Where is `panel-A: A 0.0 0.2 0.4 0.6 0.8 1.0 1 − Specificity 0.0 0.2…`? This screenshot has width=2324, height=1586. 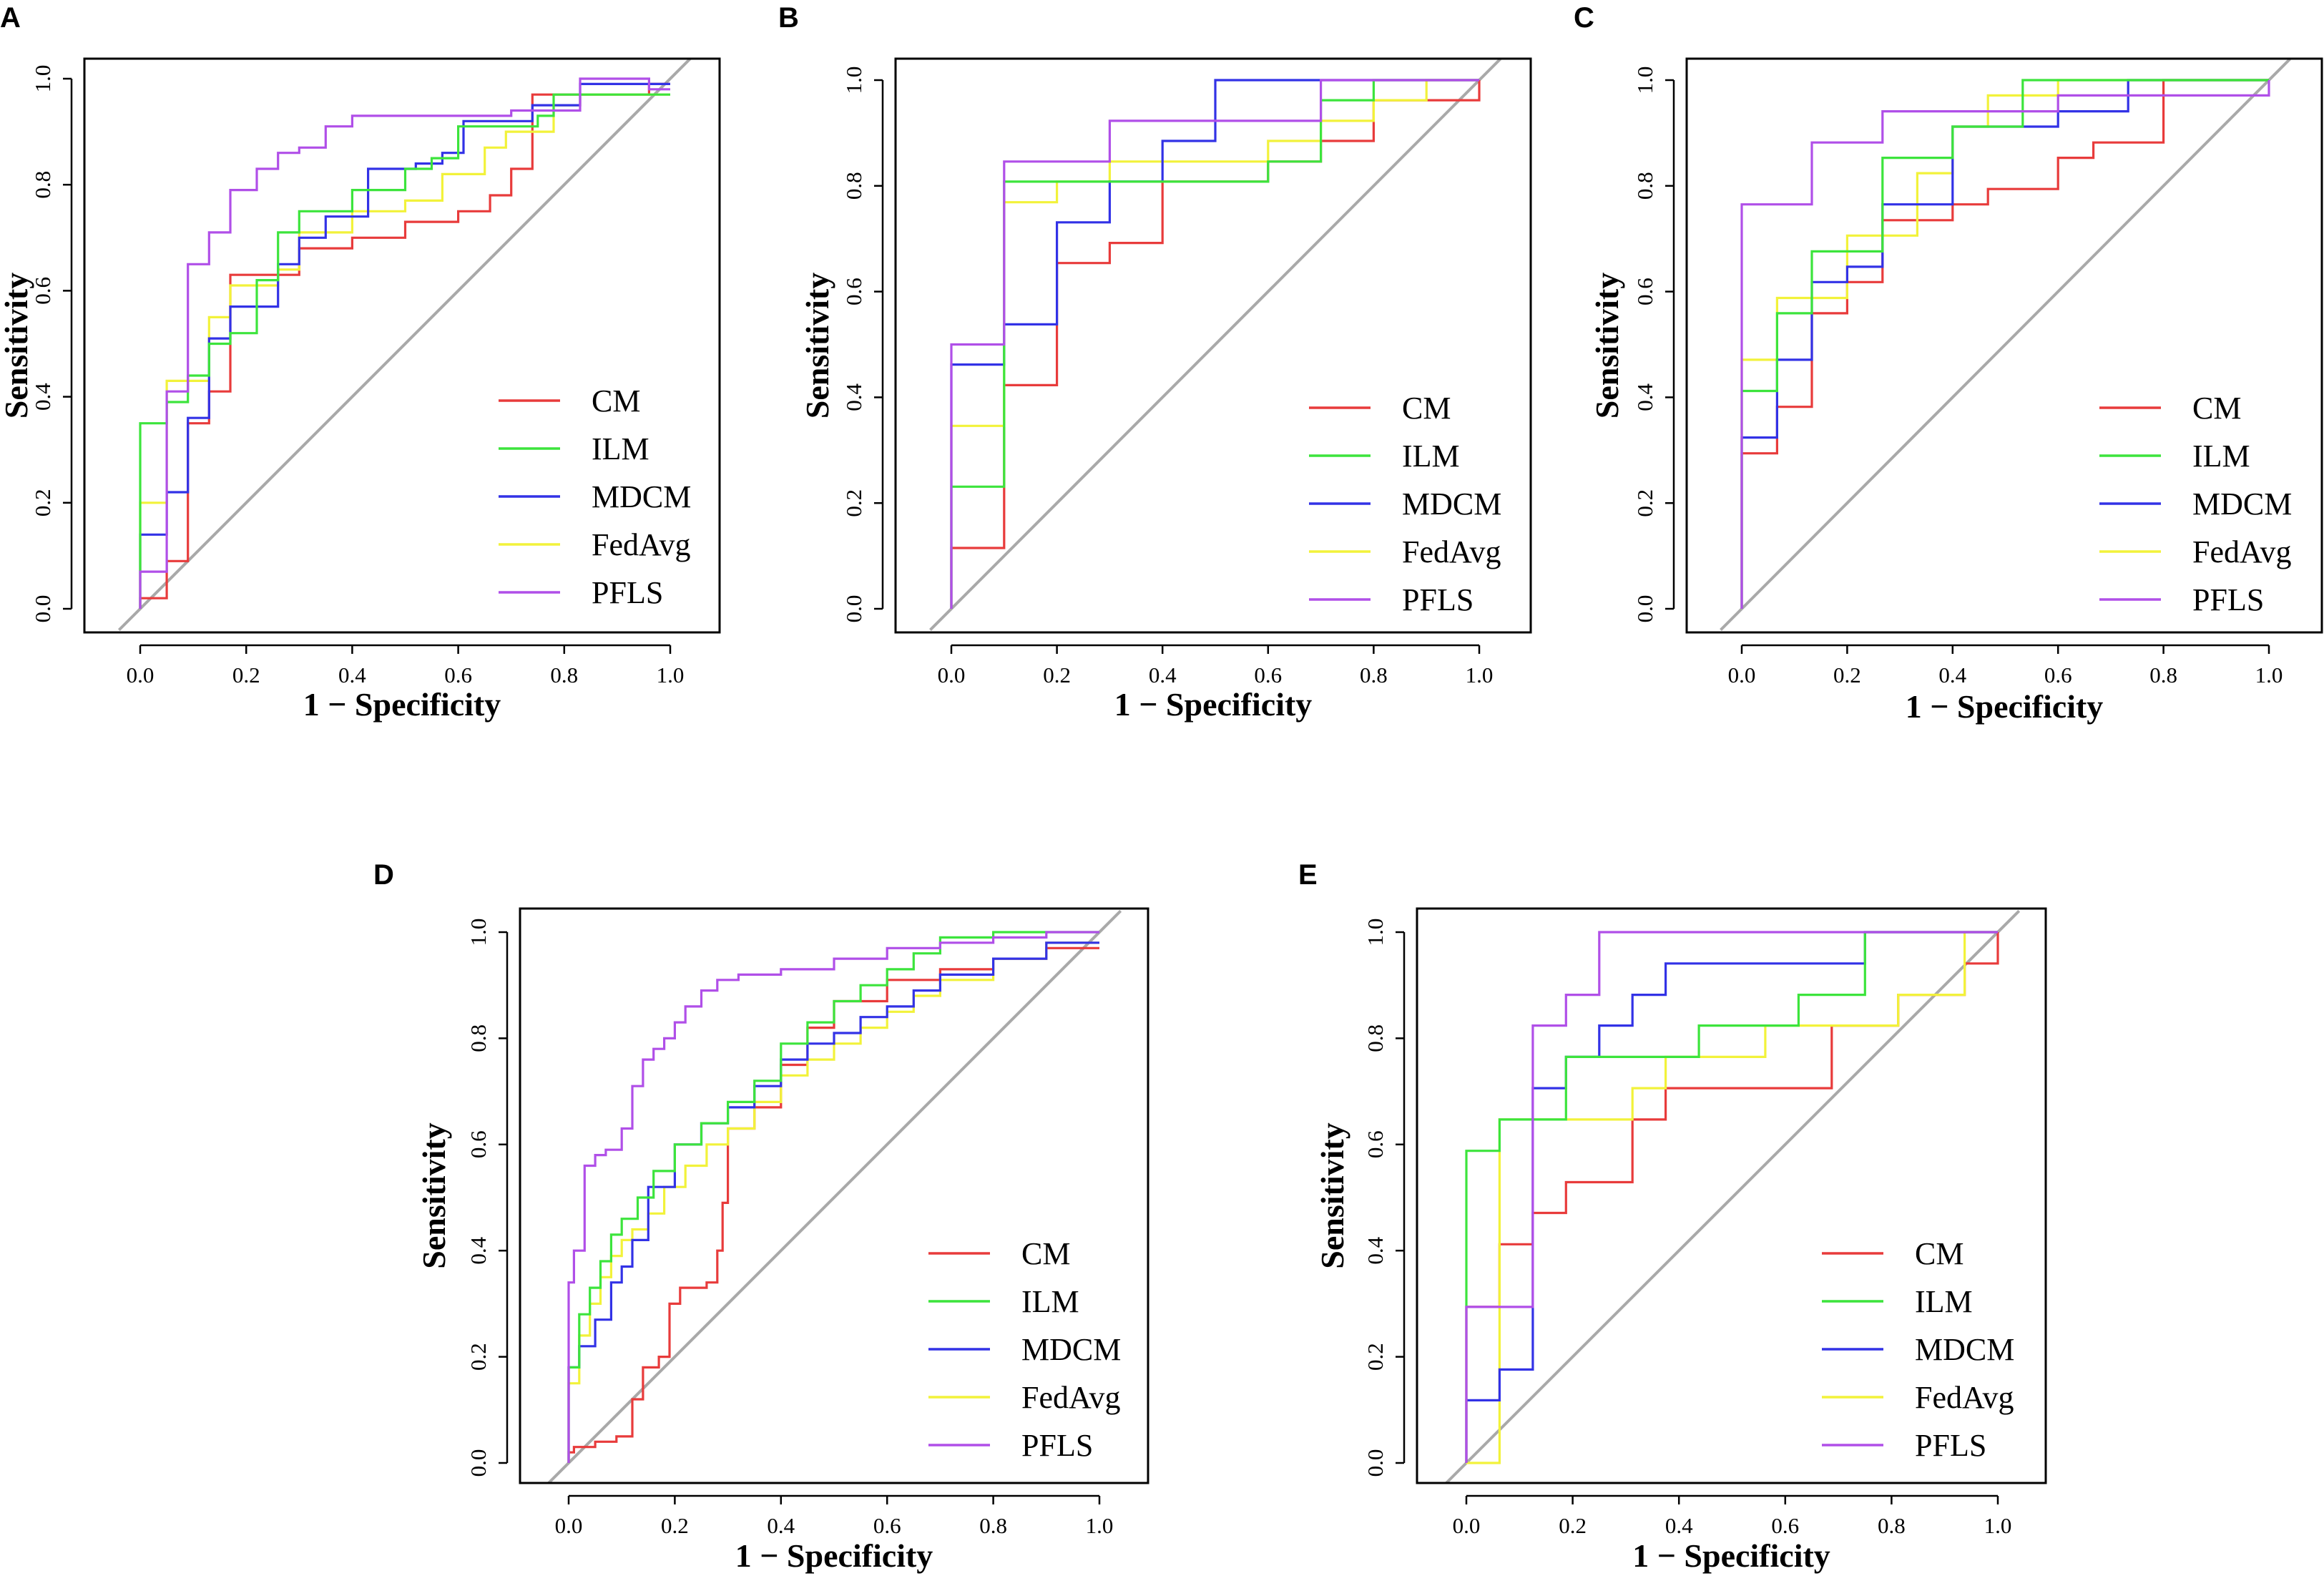
panel-A: A 0.0 0.2 0.4 0.6 0.8 1.0 1 − Specificity 0.0 0.2… is located at coordinates (360, 362).